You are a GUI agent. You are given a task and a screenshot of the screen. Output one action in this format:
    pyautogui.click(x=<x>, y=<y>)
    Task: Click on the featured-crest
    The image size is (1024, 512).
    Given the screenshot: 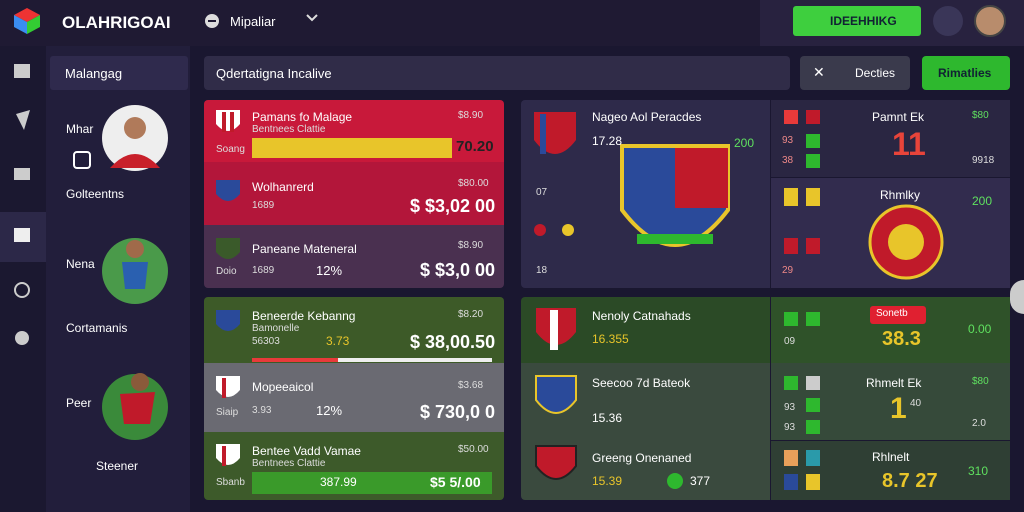 What is the action you would take?
    pyautogui.click(x=632, y=179)
    